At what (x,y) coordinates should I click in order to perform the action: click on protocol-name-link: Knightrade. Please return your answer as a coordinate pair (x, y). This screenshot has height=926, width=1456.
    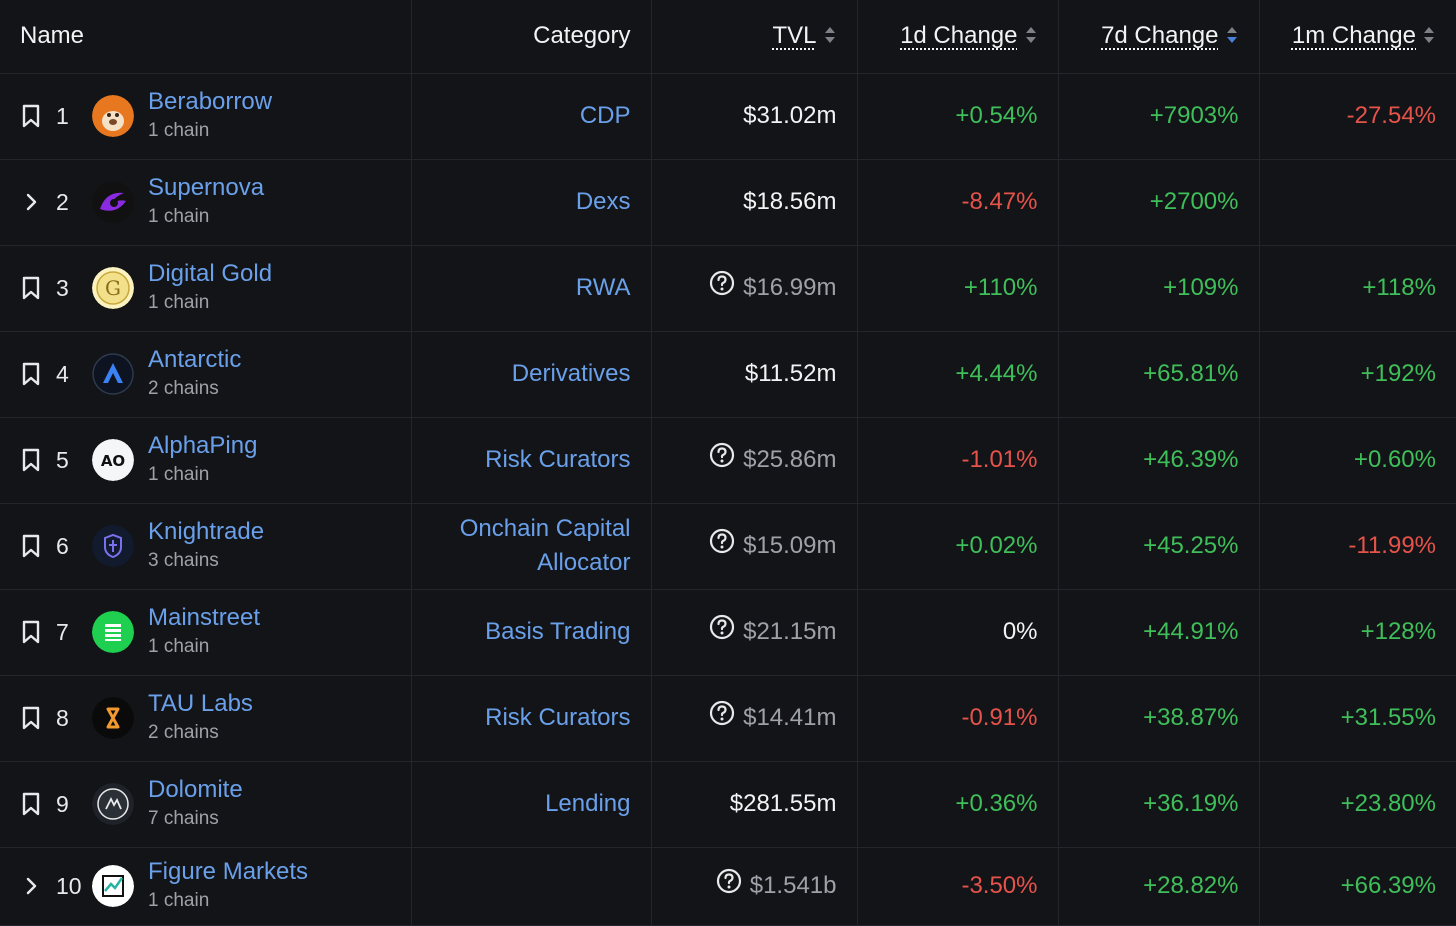
    Looking at the image, I should click on (206, 531).